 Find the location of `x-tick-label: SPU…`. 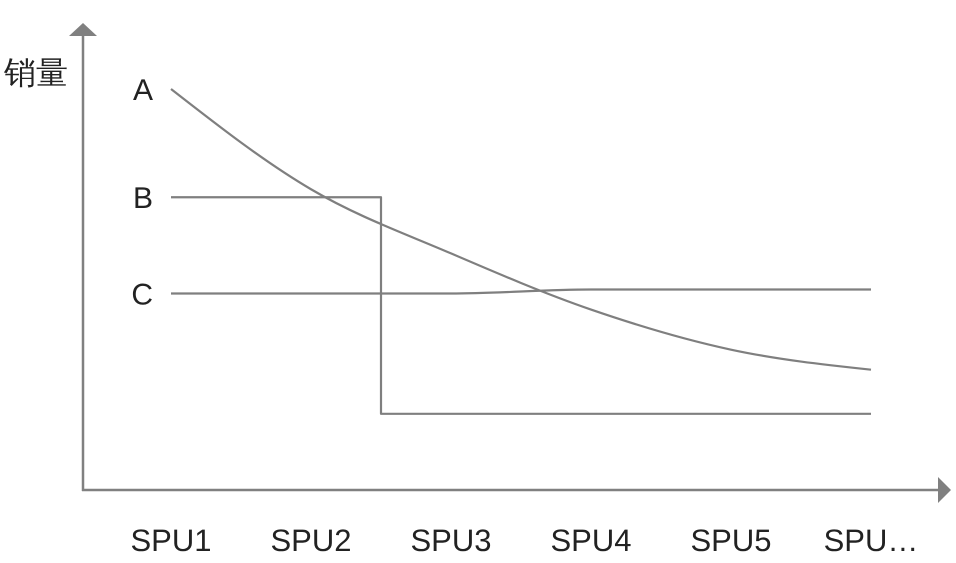

x-tick-label: SPU… is located at coordinates (871, 540).